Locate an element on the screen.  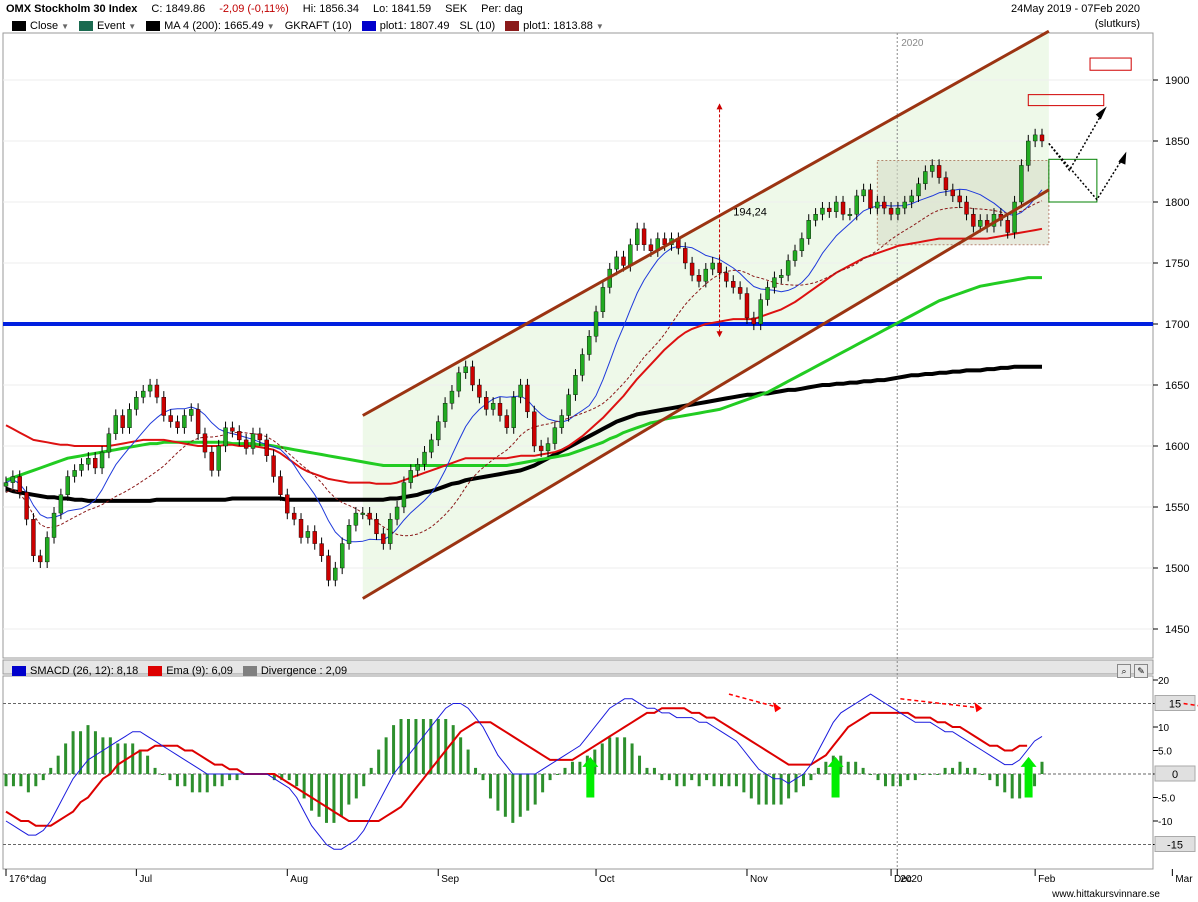
zoom-icon: ⌕ is located at coordinates (1124, 671).